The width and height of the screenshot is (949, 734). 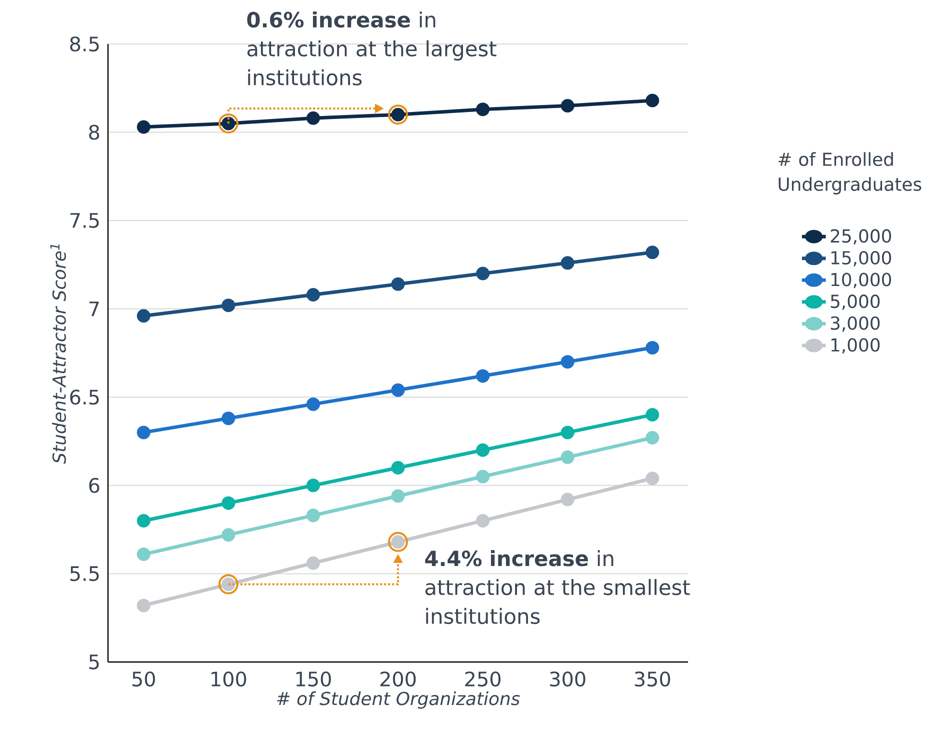 I want to click on y-tick-label: 5.5, so click(x=84, y=574).